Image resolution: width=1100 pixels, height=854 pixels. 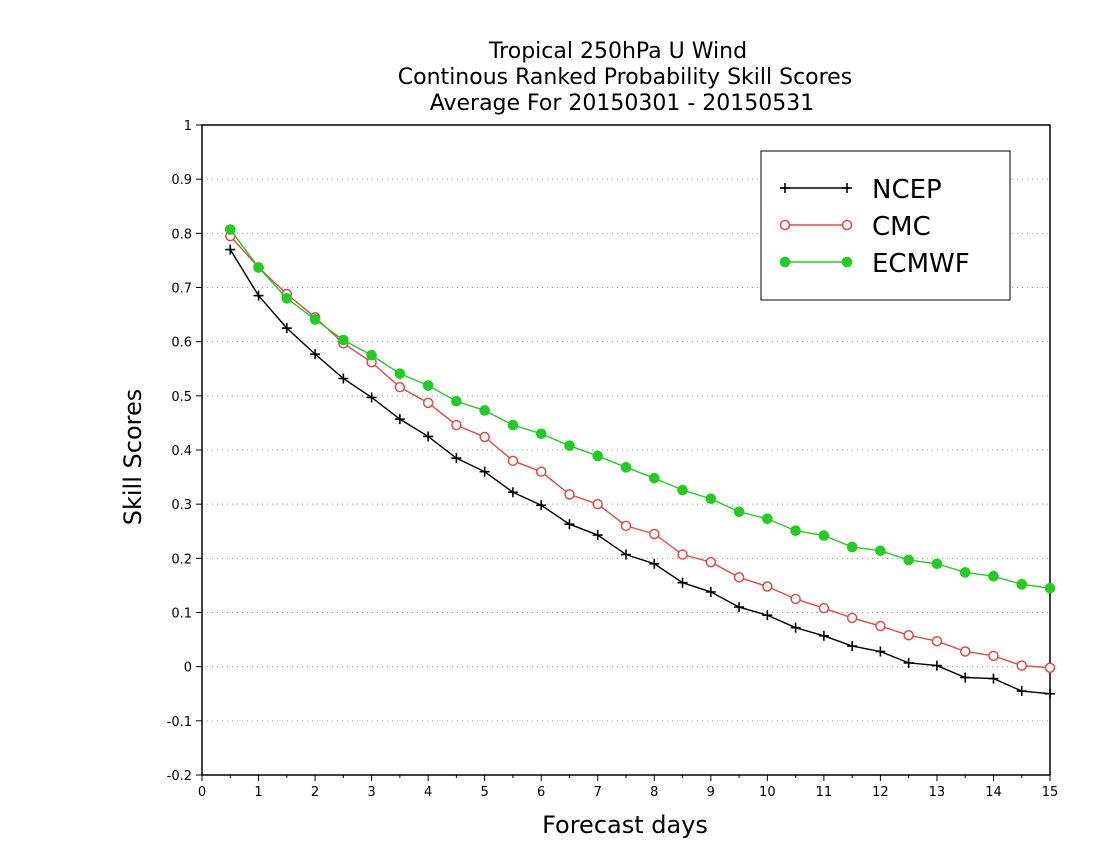 I want to click on y-tick-label: 0.2, so click(x=181, y=559).